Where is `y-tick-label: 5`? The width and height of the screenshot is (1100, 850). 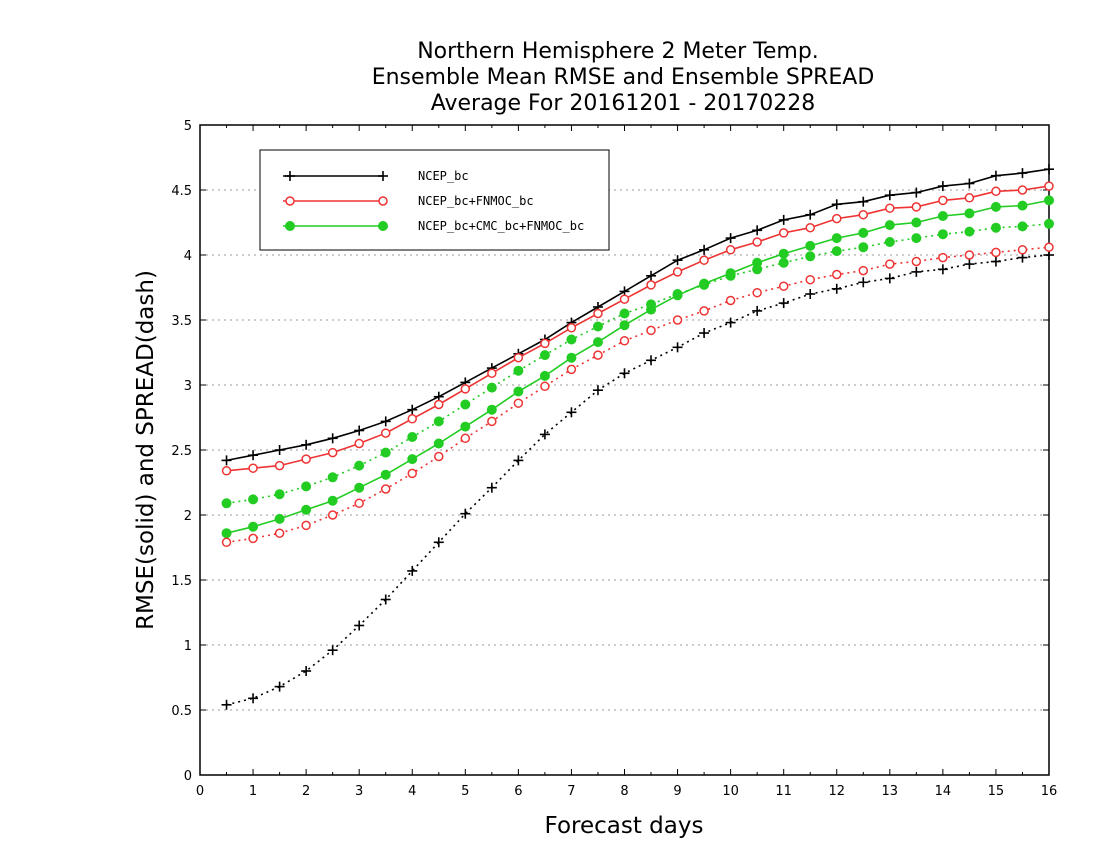 y-tick-label: 5 is located at coordinates (188, 126).